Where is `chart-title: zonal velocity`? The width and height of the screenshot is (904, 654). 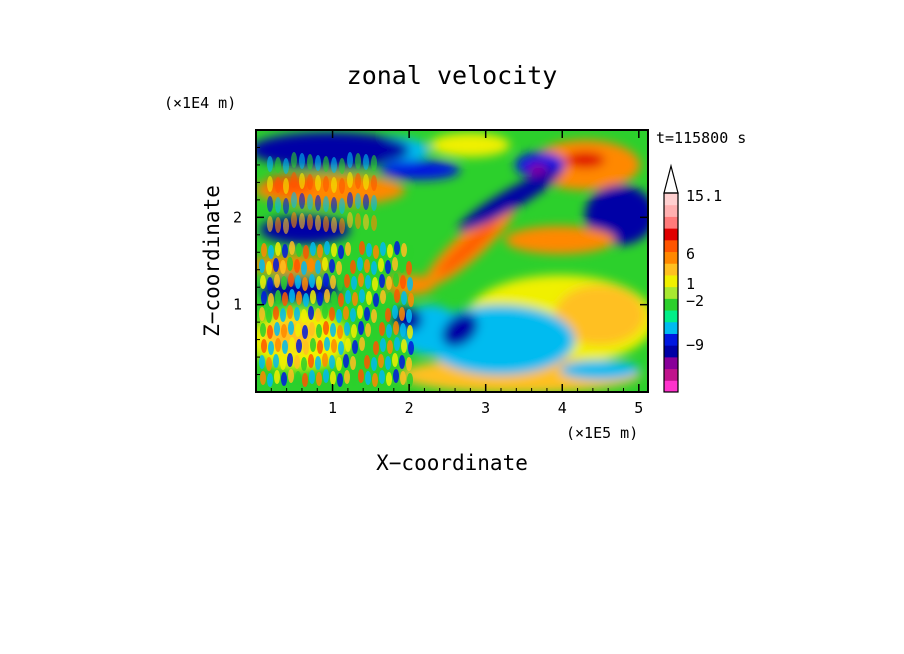 chart-title: zonal velocity is located at coordinates (452, 75).